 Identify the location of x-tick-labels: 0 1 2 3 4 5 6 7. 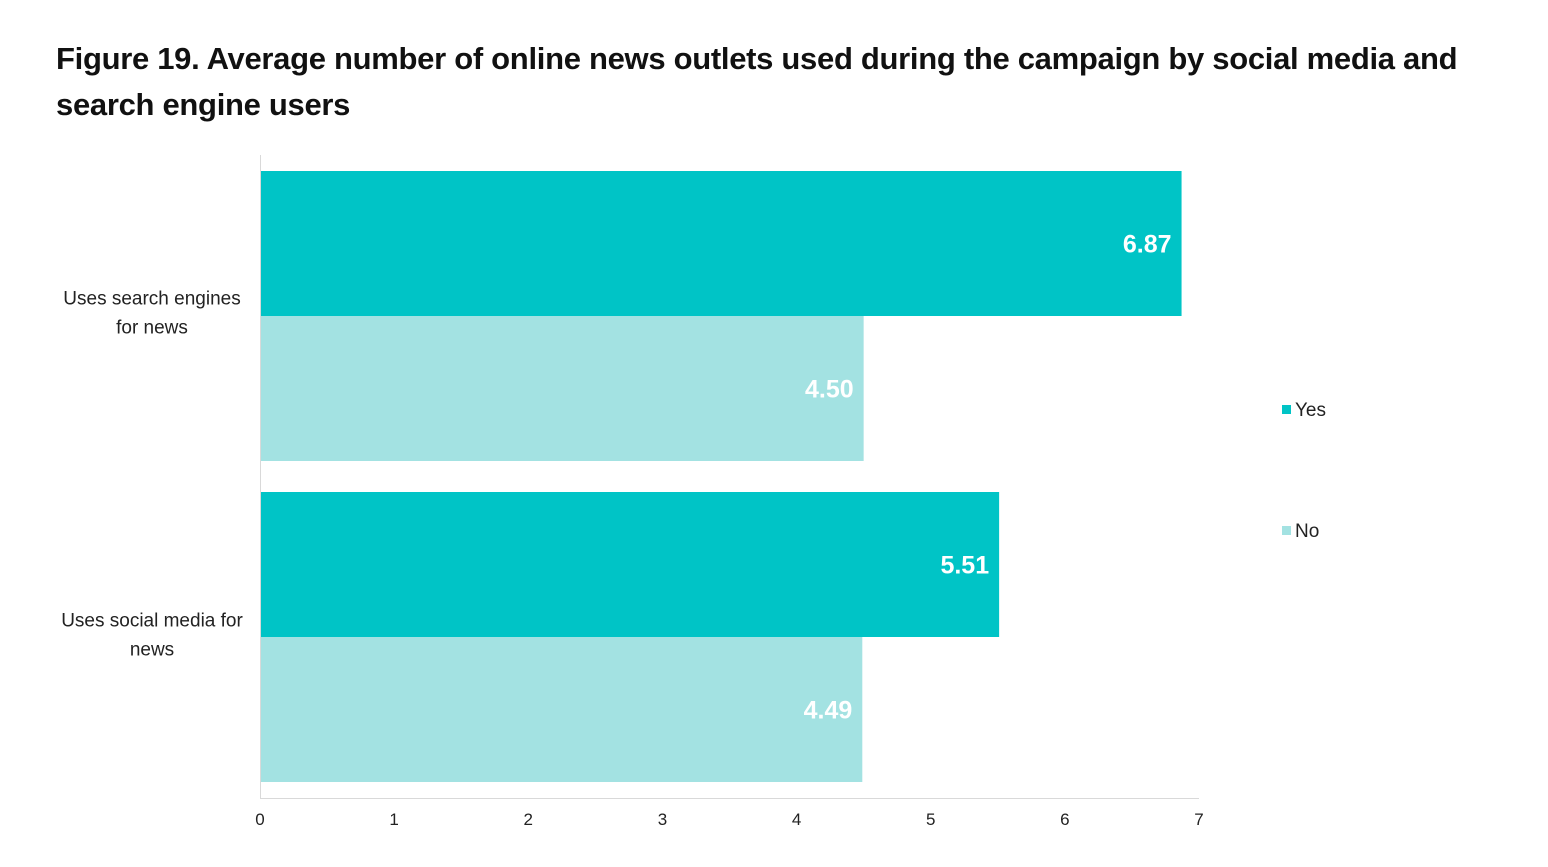
(729, 819).